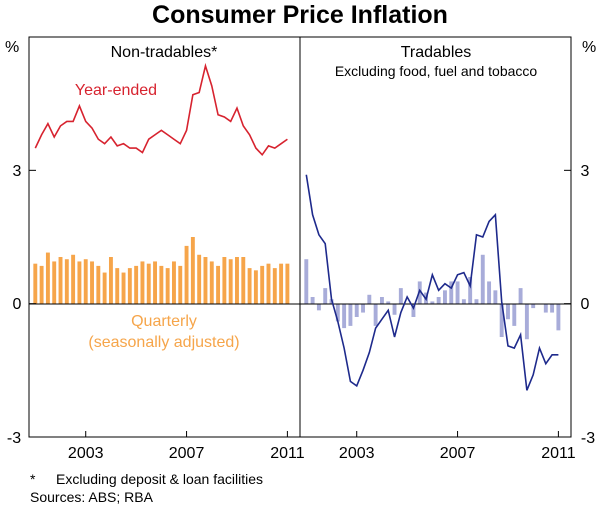  I want to click on y-tick-label-left: 3, so click(17, 171).